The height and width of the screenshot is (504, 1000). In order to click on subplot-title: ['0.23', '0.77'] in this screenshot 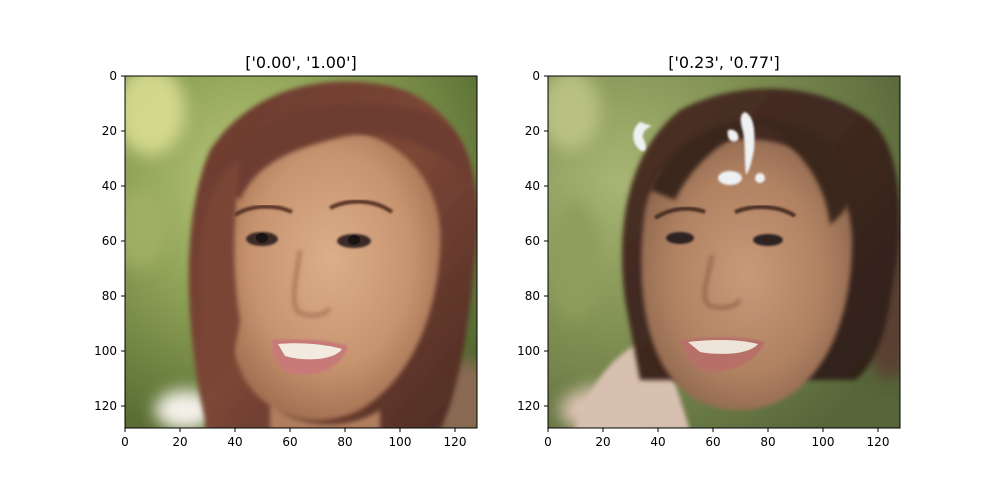, I will do `click(724, 62)`.